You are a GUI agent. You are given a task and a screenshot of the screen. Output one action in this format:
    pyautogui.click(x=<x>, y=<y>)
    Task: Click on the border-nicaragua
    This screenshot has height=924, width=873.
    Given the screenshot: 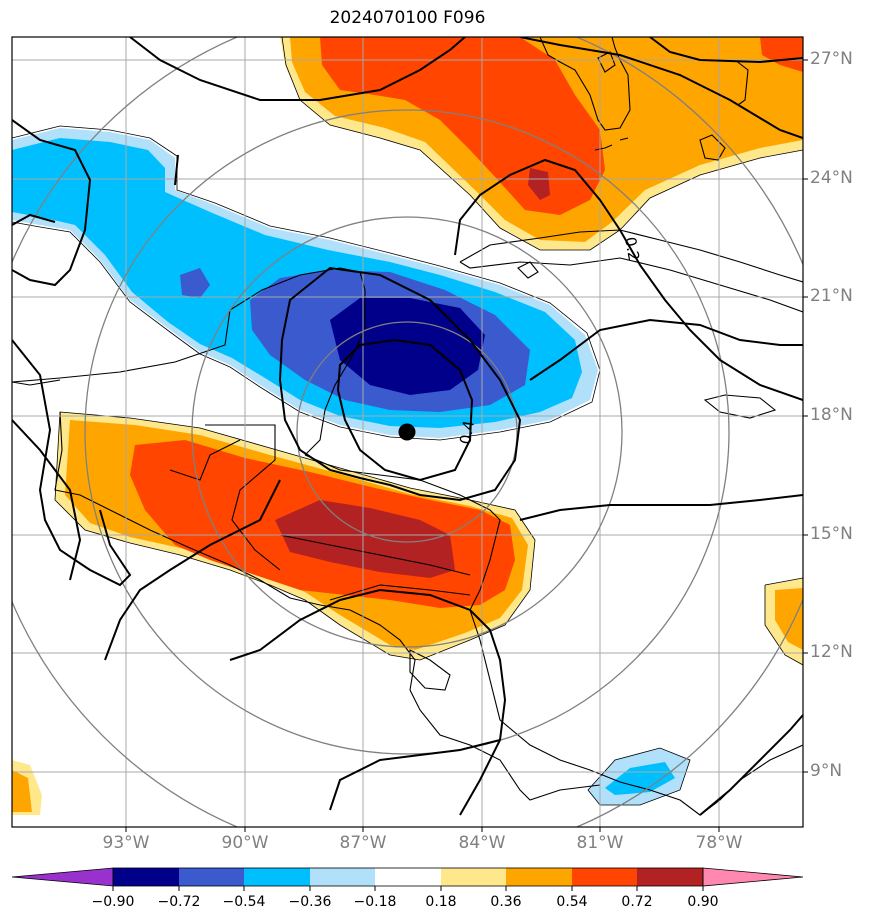 What is the action you would take?
    pyautogui.click(x=400, y=592)
    